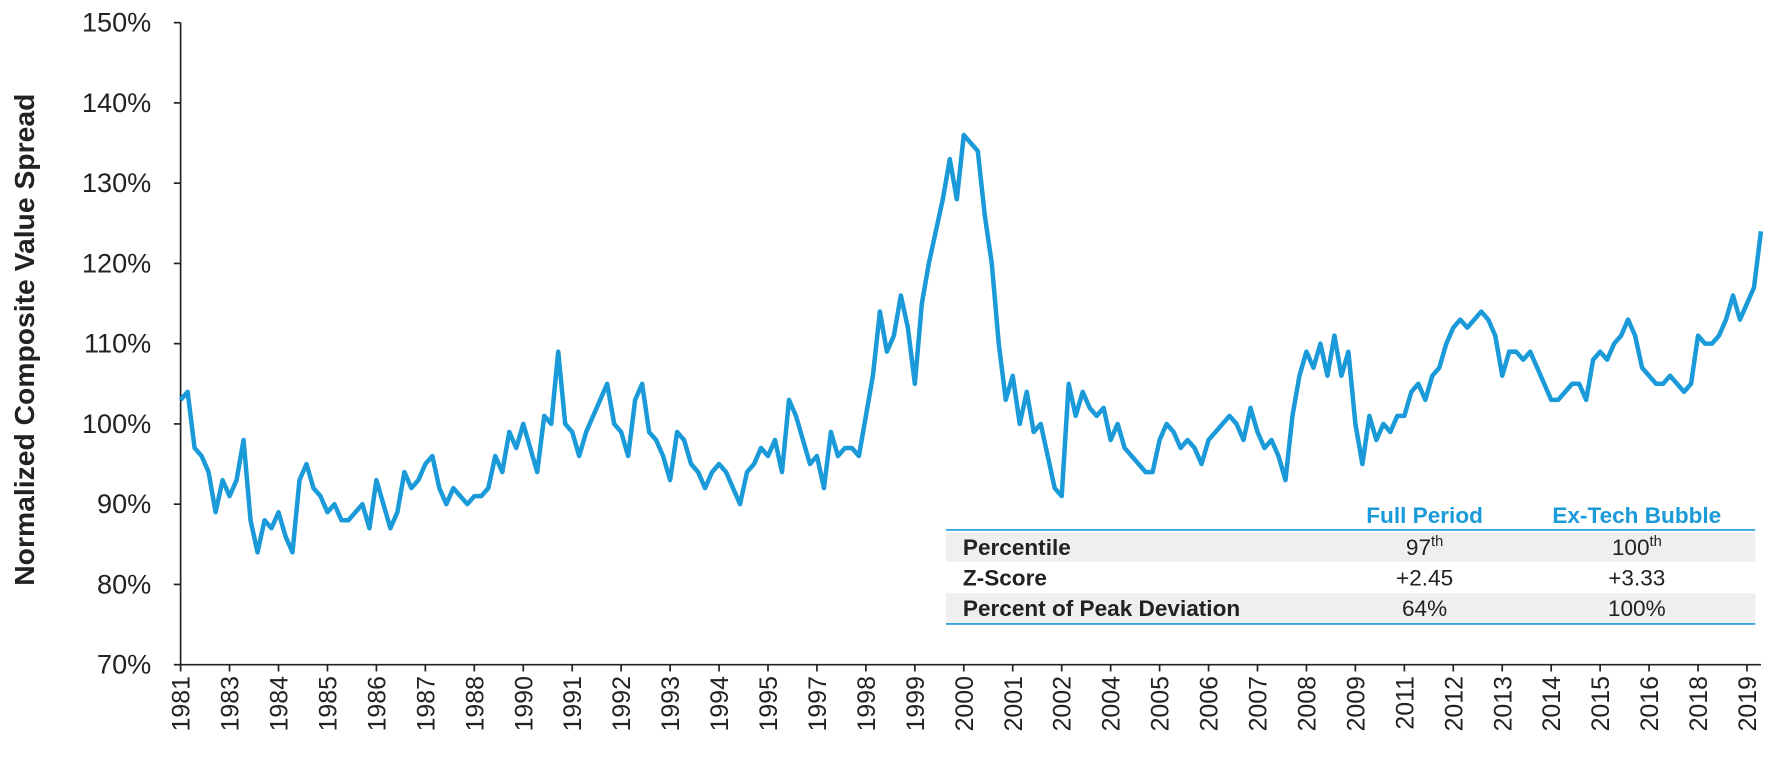 The height and width of the screenshot is (770, 1770). Describe the element at coordinates (116, 262) in the screenshot. I see `y-tick-label: 120%` at that location.